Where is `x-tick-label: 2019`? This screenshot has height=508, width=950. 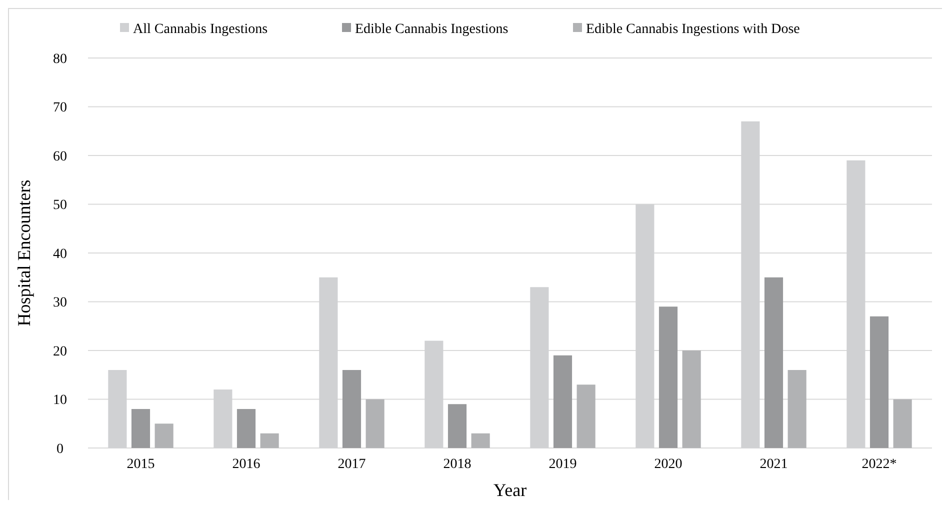 x-tick-label: 2019 is located at coordinates (562, 464).